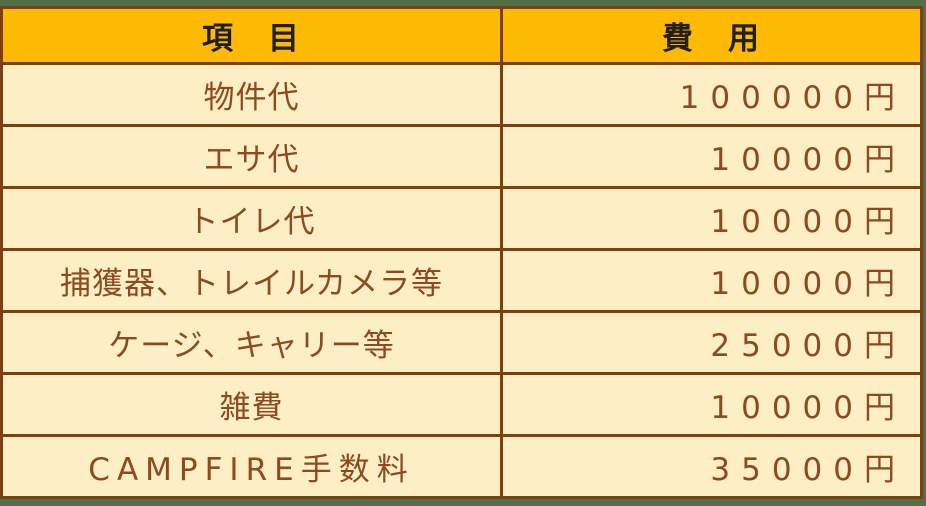 The width and height of the screenshot is (926, 506). I want to click on table-row: トイレ代 10000円, so click(461, 218).